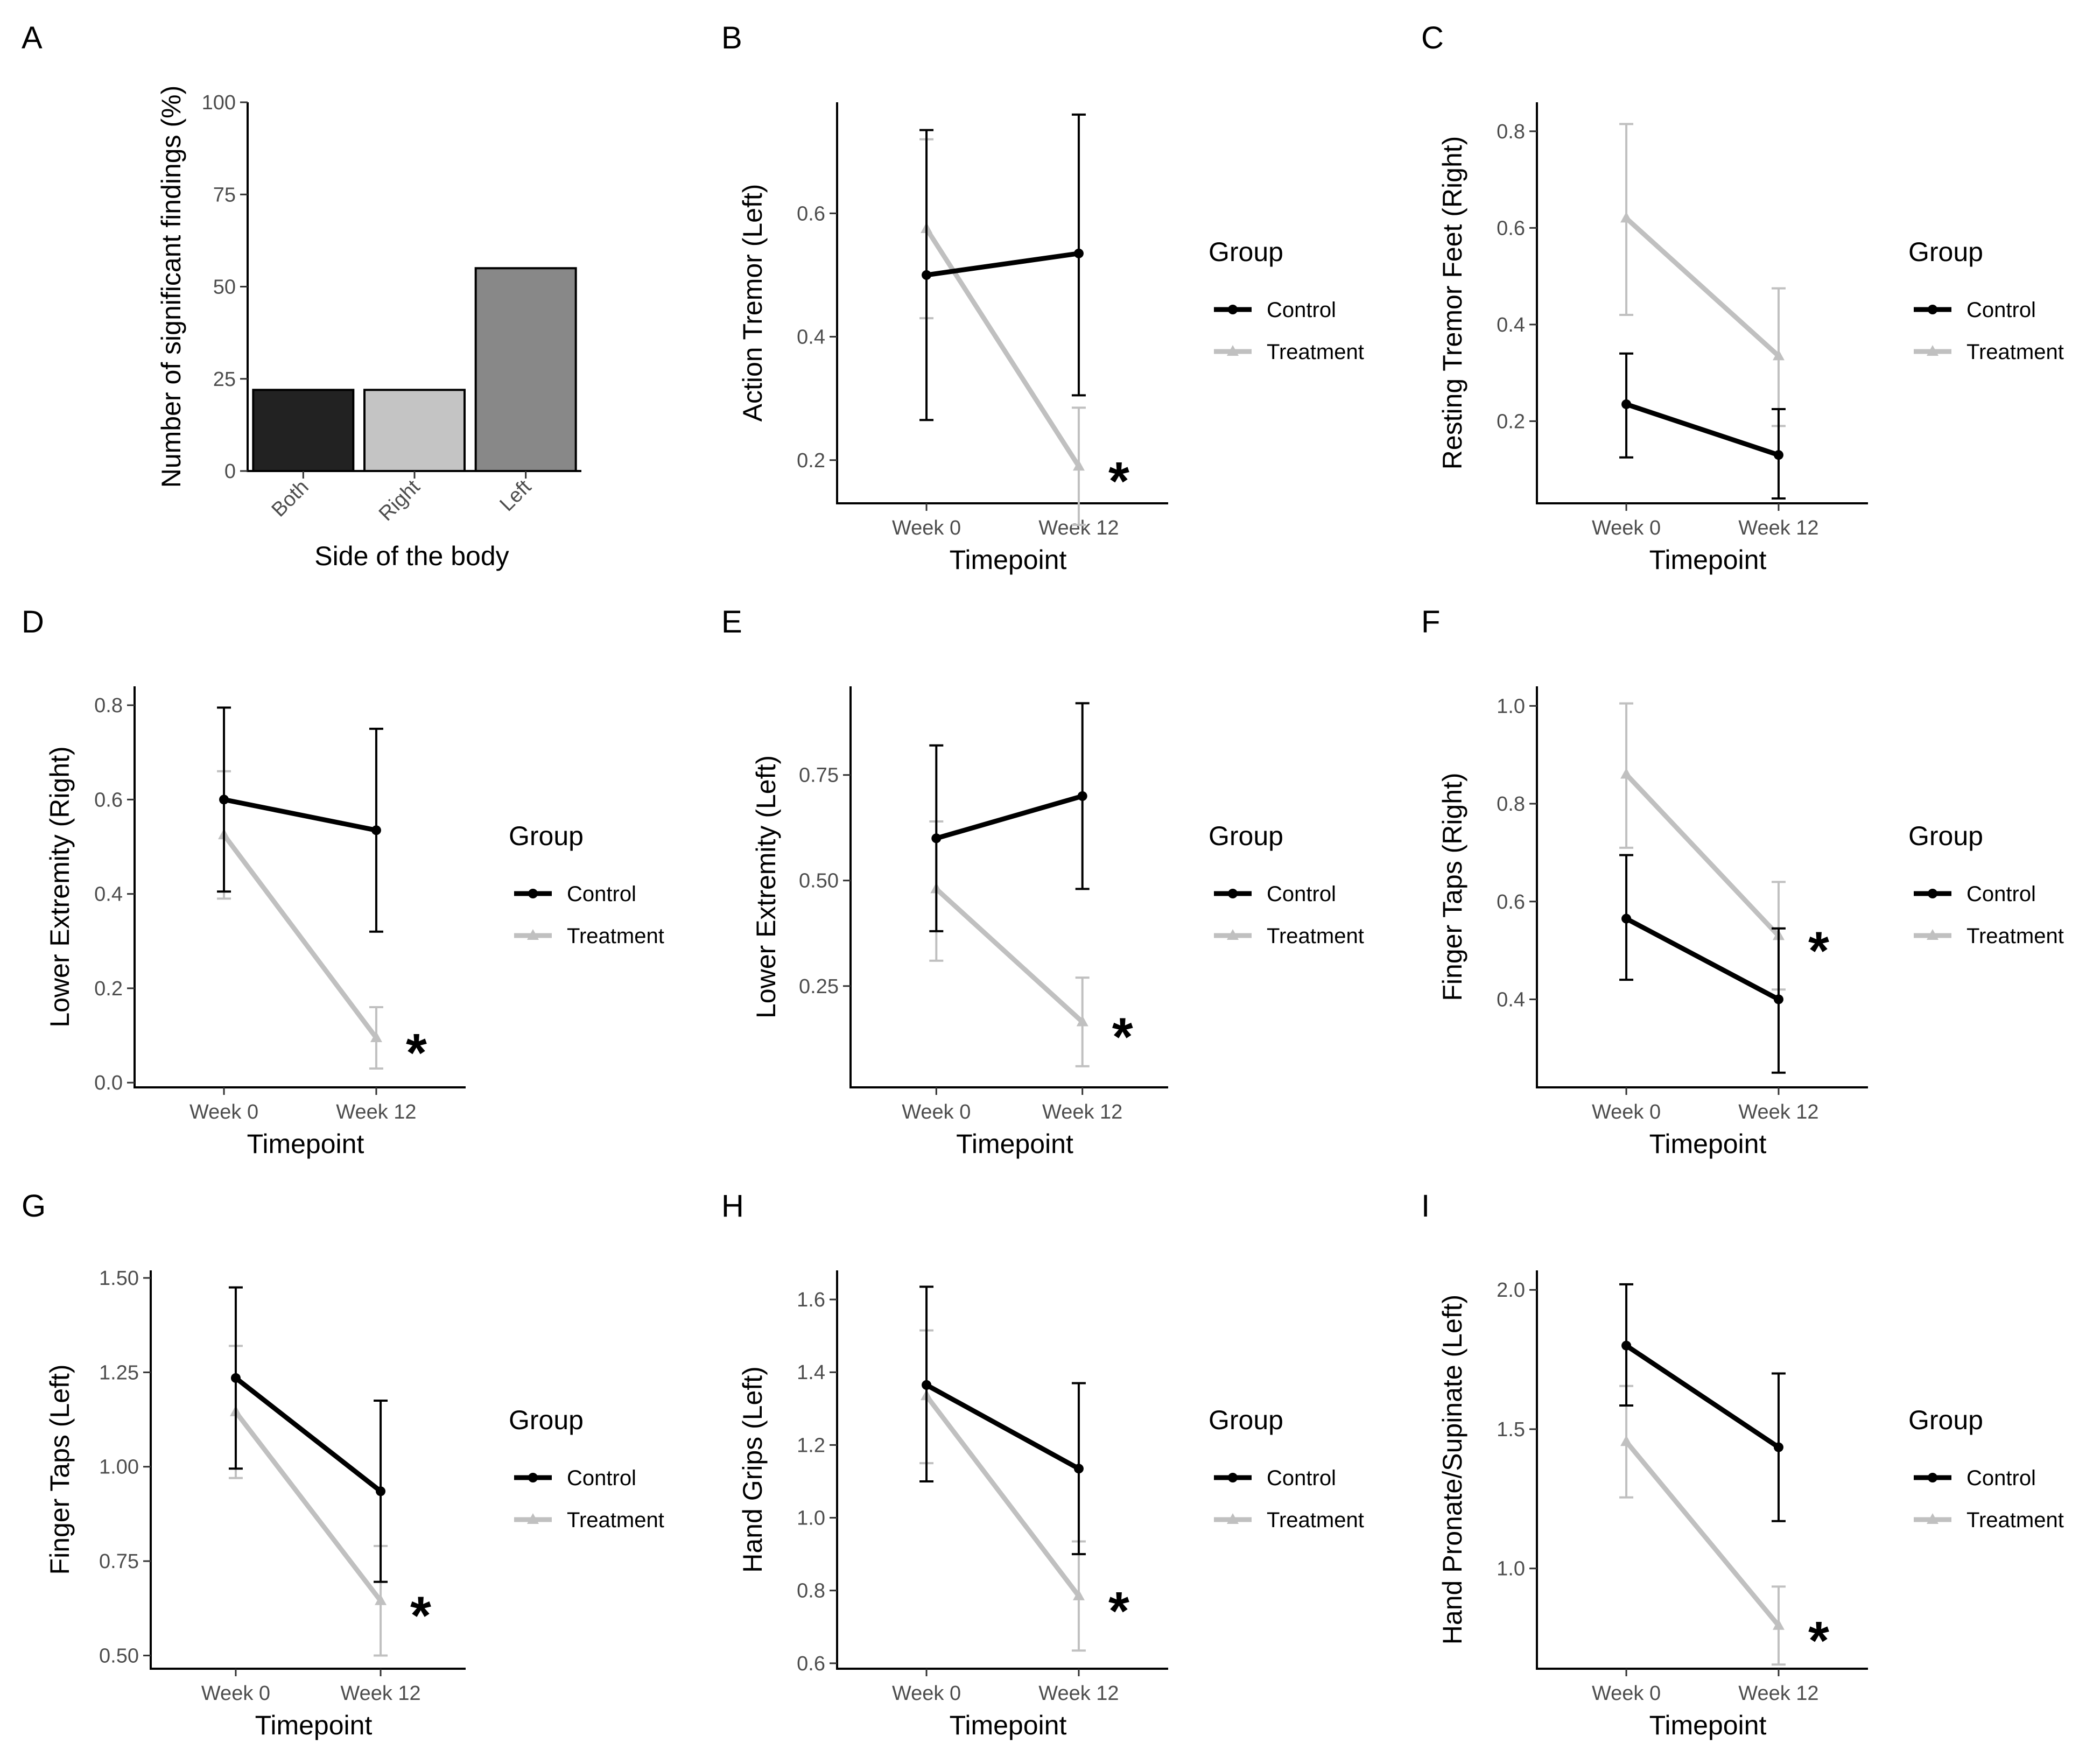 Image resolution: width=2093 pixels, height=1764 pixels. Describe the element at coordinates (731, 37) in the screenshot. I see `panel-letter-b: B` at that location.